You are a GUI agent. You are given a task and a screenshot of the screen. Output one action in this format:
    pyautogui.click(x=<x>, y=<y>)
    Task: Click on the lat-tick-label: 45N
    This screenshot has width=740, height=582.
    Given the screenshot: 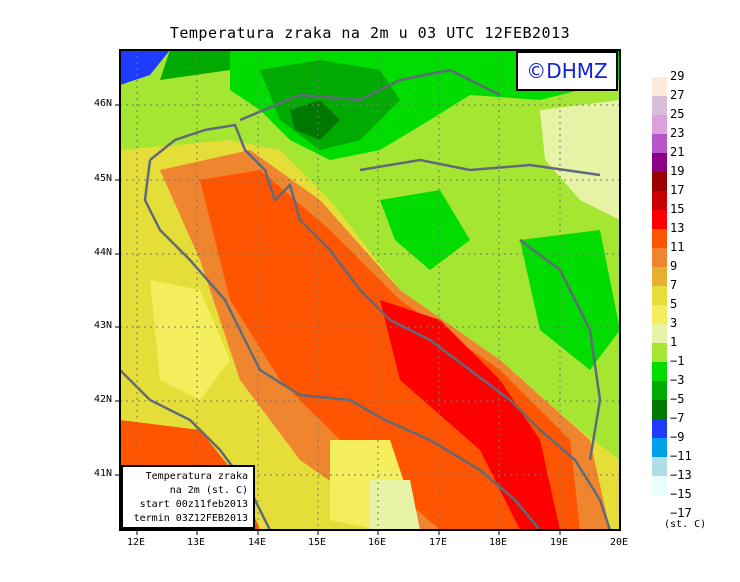 What is the action you would take?
    pyautogui.click(x=103, y=178)
    